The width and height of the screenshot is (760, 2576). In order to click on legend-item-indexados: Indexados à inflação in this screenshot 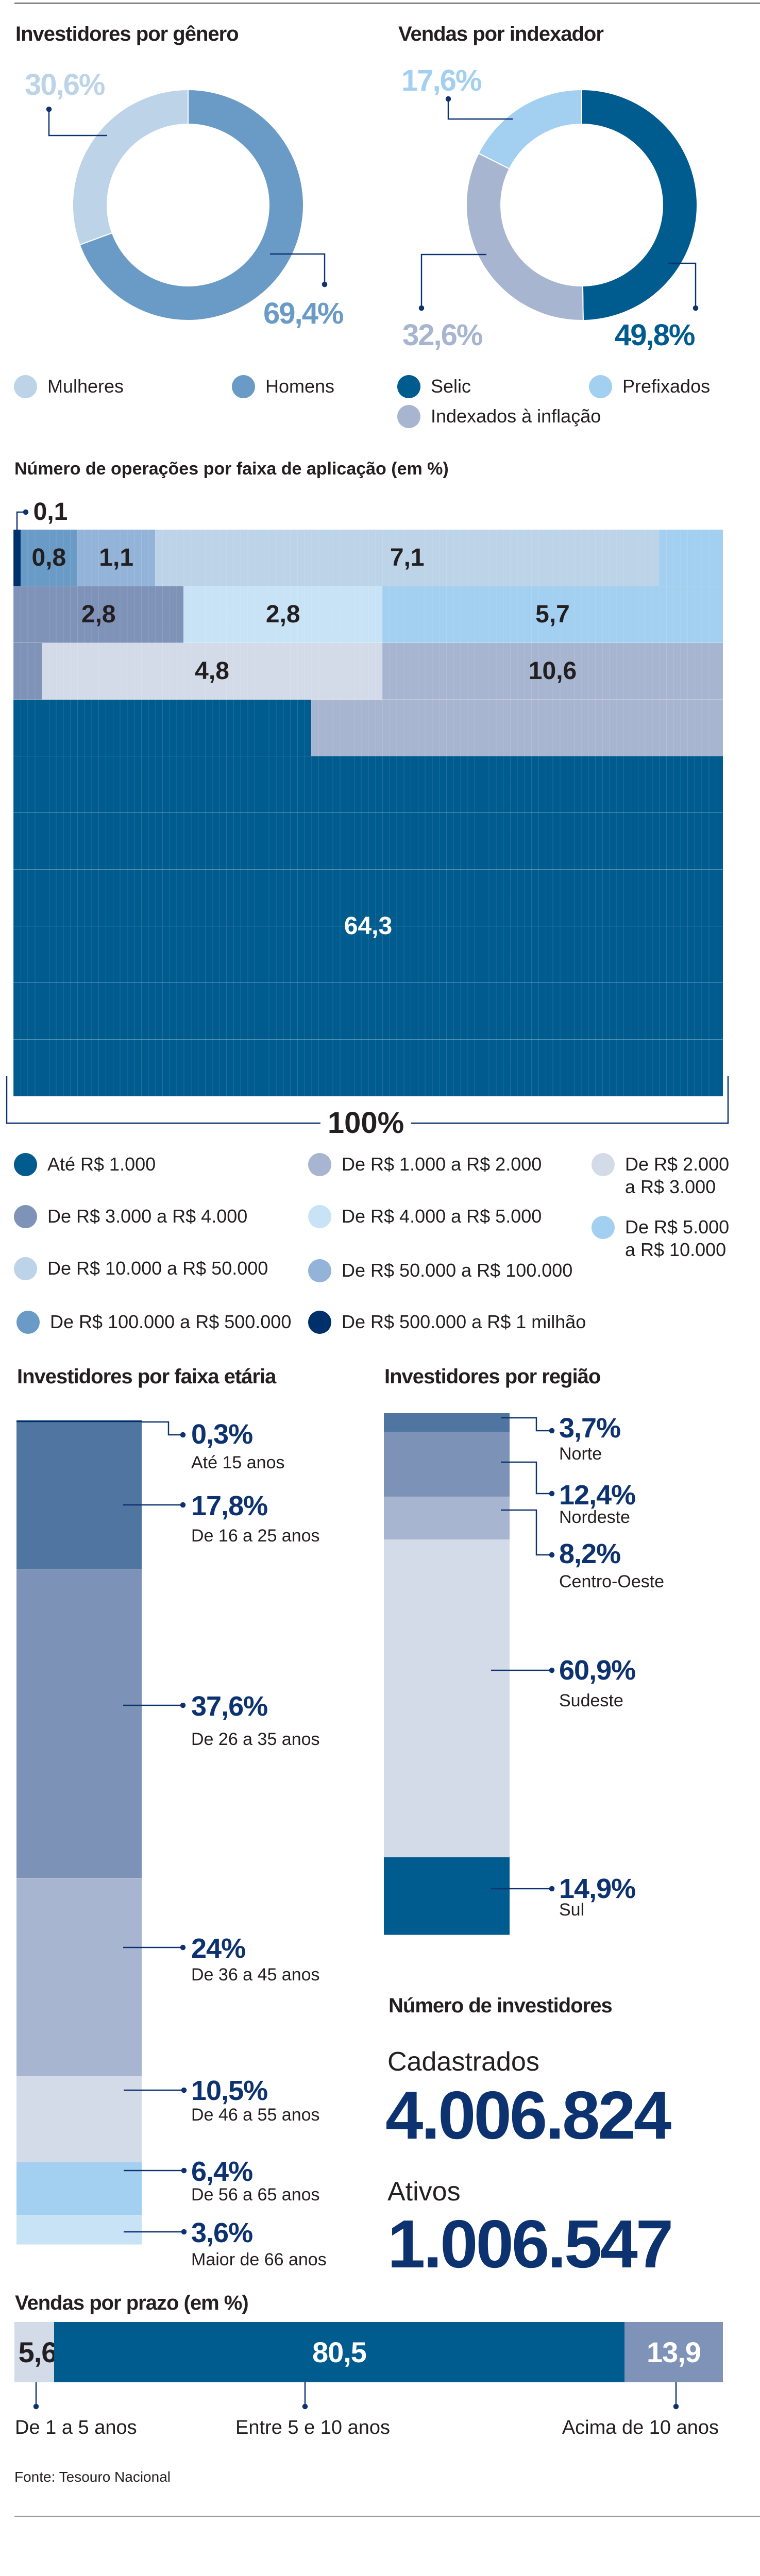, I will do `click(499, 416)`.